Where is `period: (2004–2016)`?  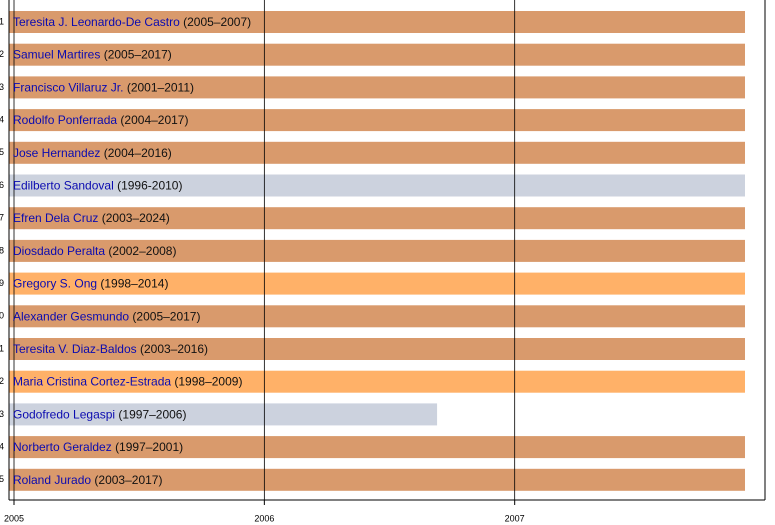
period: (2004–2016) is located at coordinates (135, 153).